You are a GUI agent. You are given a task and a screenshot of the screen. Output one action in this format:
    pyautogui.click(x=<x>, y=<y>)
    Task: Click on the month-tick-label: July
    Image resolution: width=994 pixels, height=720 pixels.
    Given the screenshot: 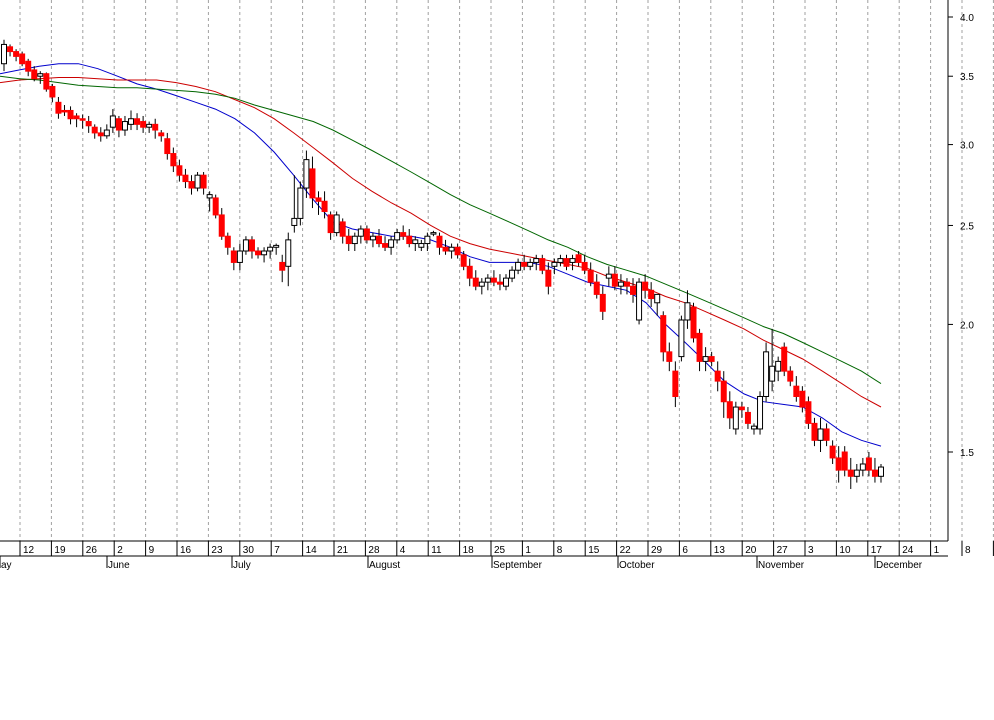 What is the action you would take?
    pyautogui.click(x=242, y=565)
    